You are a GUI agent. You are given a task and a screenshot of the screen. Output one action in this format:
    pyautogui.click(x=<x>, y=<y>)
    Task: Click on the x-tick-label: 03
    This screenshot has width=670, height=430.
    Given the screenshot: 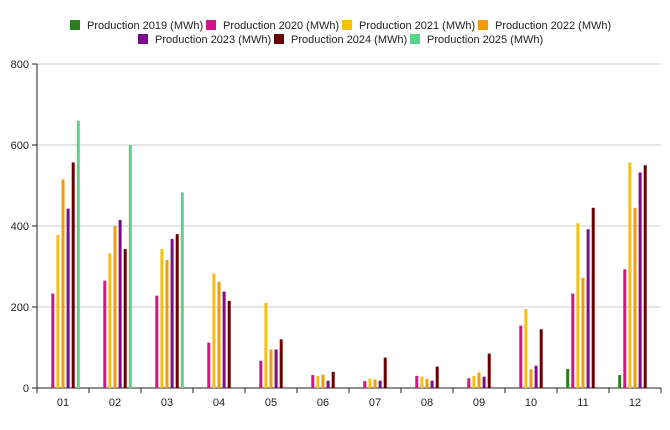 What is the action you would take?
    pyautogui.click(x=167, y=403)
    